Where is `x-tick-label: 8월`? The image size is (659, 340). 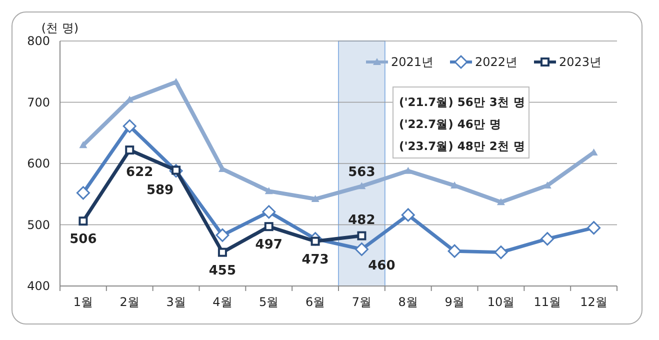 x-tick-label: 8월 is located at coordinates (408, 302).